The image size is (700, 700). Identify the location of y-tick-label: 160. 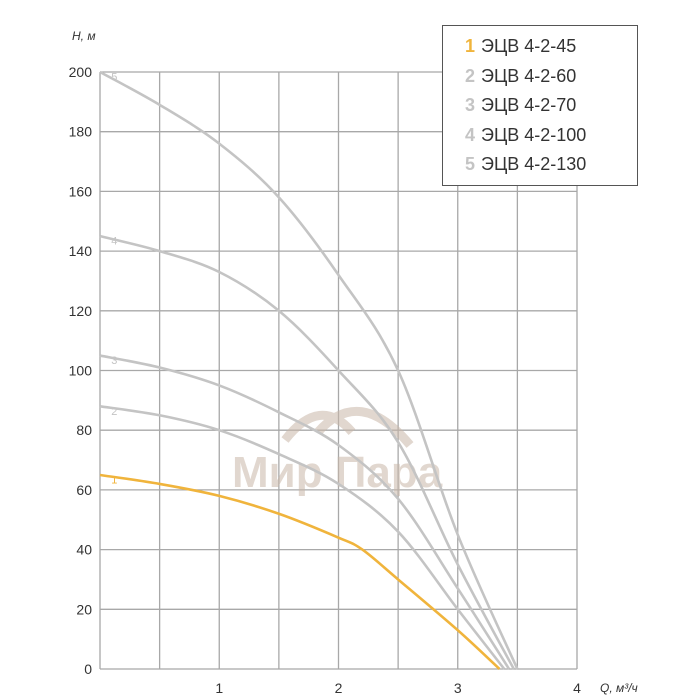
(81, 191).